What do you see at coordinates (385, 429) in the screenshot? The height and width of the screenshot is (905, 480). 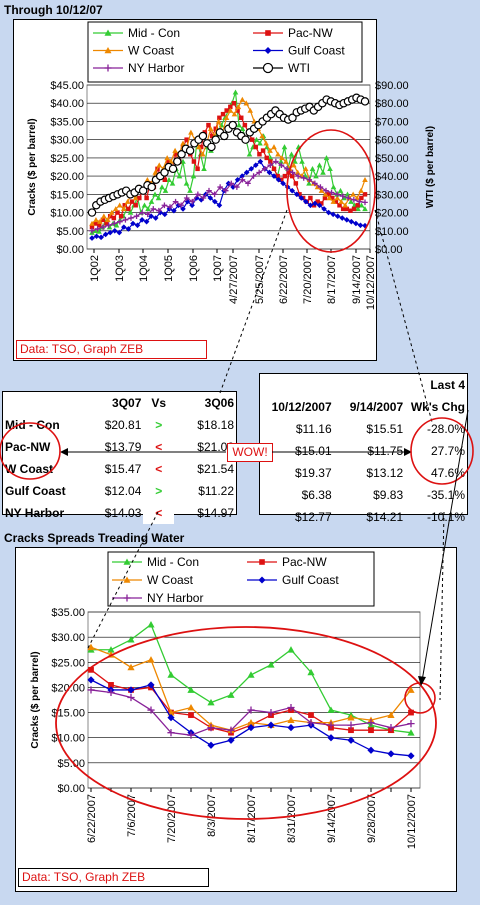 I see `row-date-b: $15.51` at bounding box center [385, 429].